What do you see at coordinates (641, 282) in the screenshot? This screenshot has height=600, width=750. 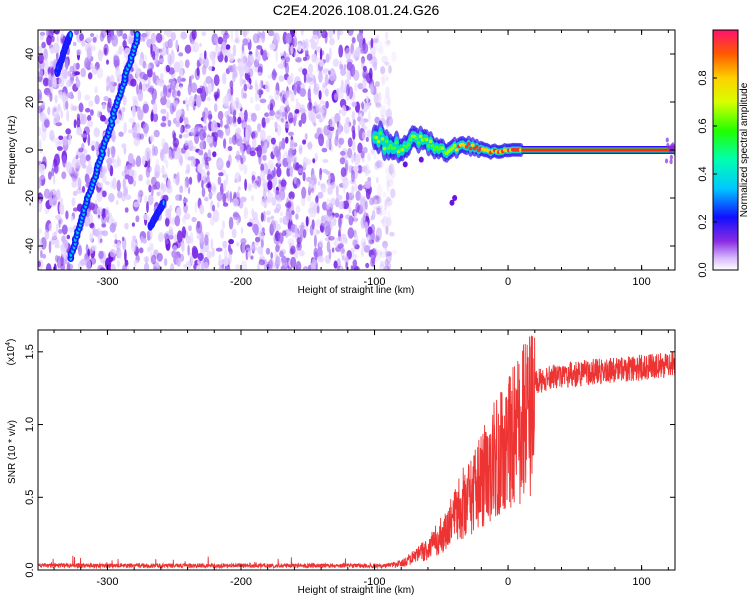 I see `x-tick-label: 100` at bounding box center [641, 282].